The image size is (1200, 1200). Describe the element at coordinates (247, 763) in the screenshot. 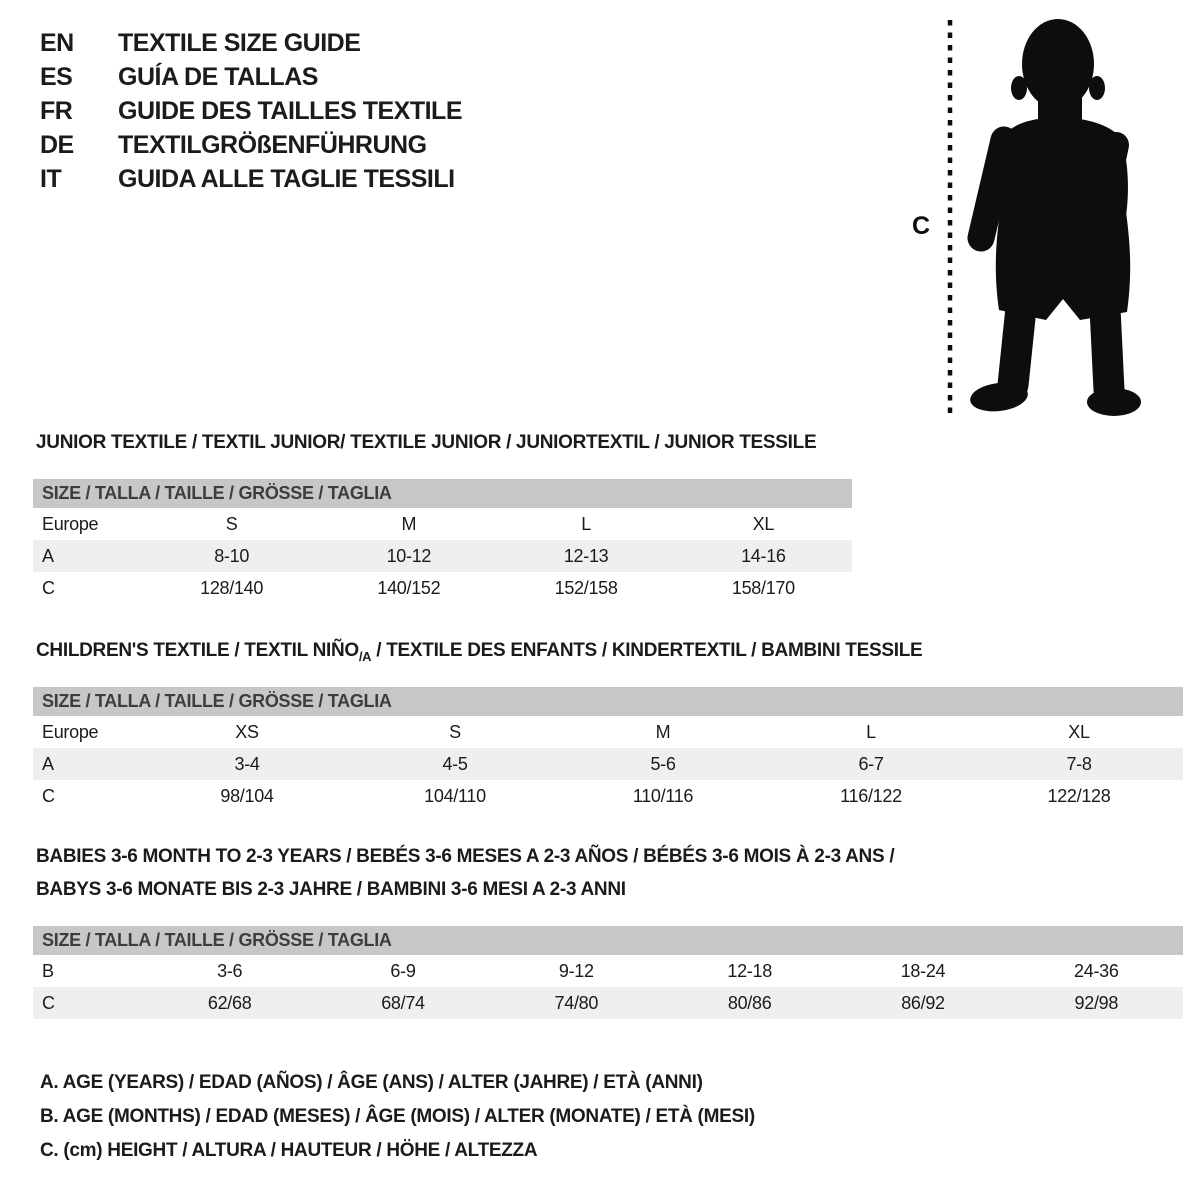

I see `age-cell: 3-4` at that location.